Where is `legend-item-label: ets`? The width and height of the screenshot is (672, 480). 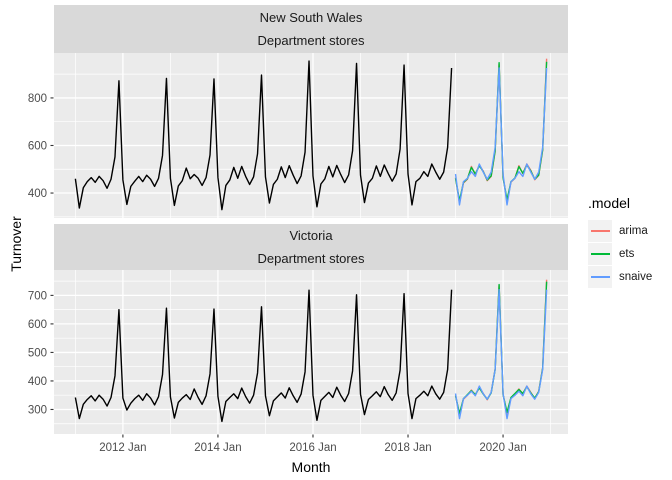
legend-item-label: ets is located at coordinates (627, 254).